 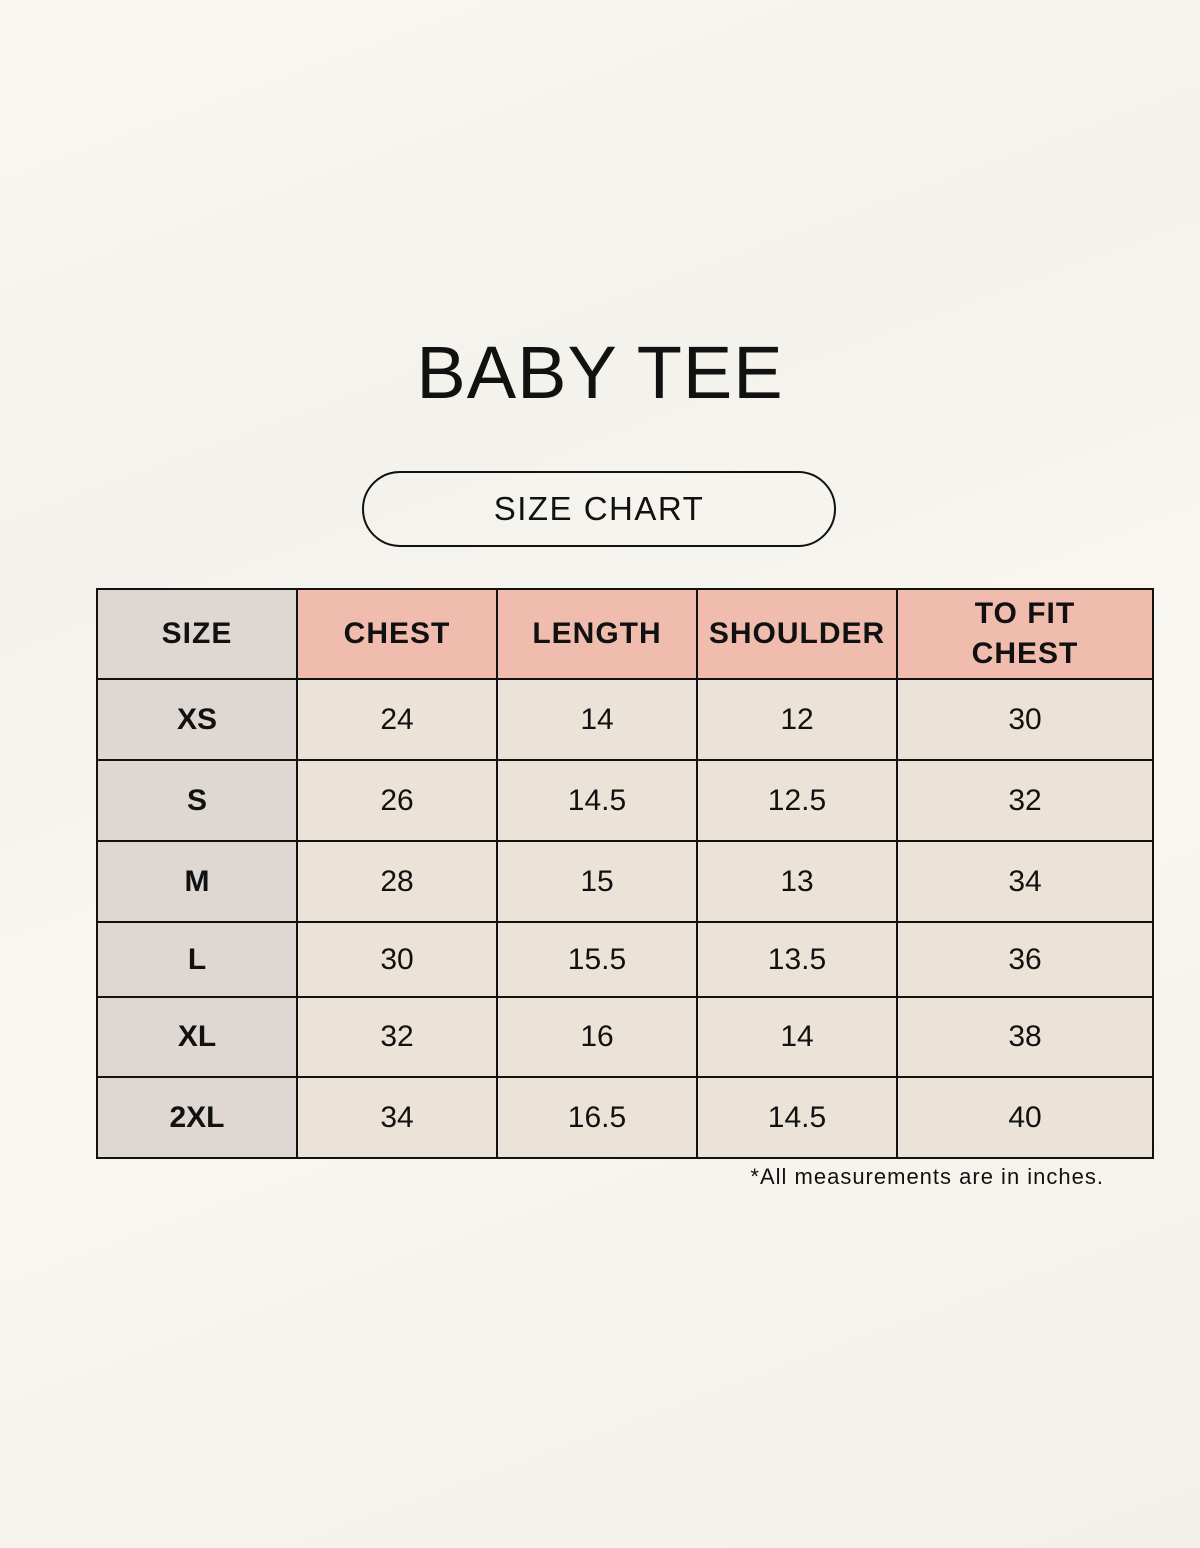 What do you see at coordinates (197, 1037) in the screenshot?
I see `size-cell: XL` at bounding box center [197, 1037].